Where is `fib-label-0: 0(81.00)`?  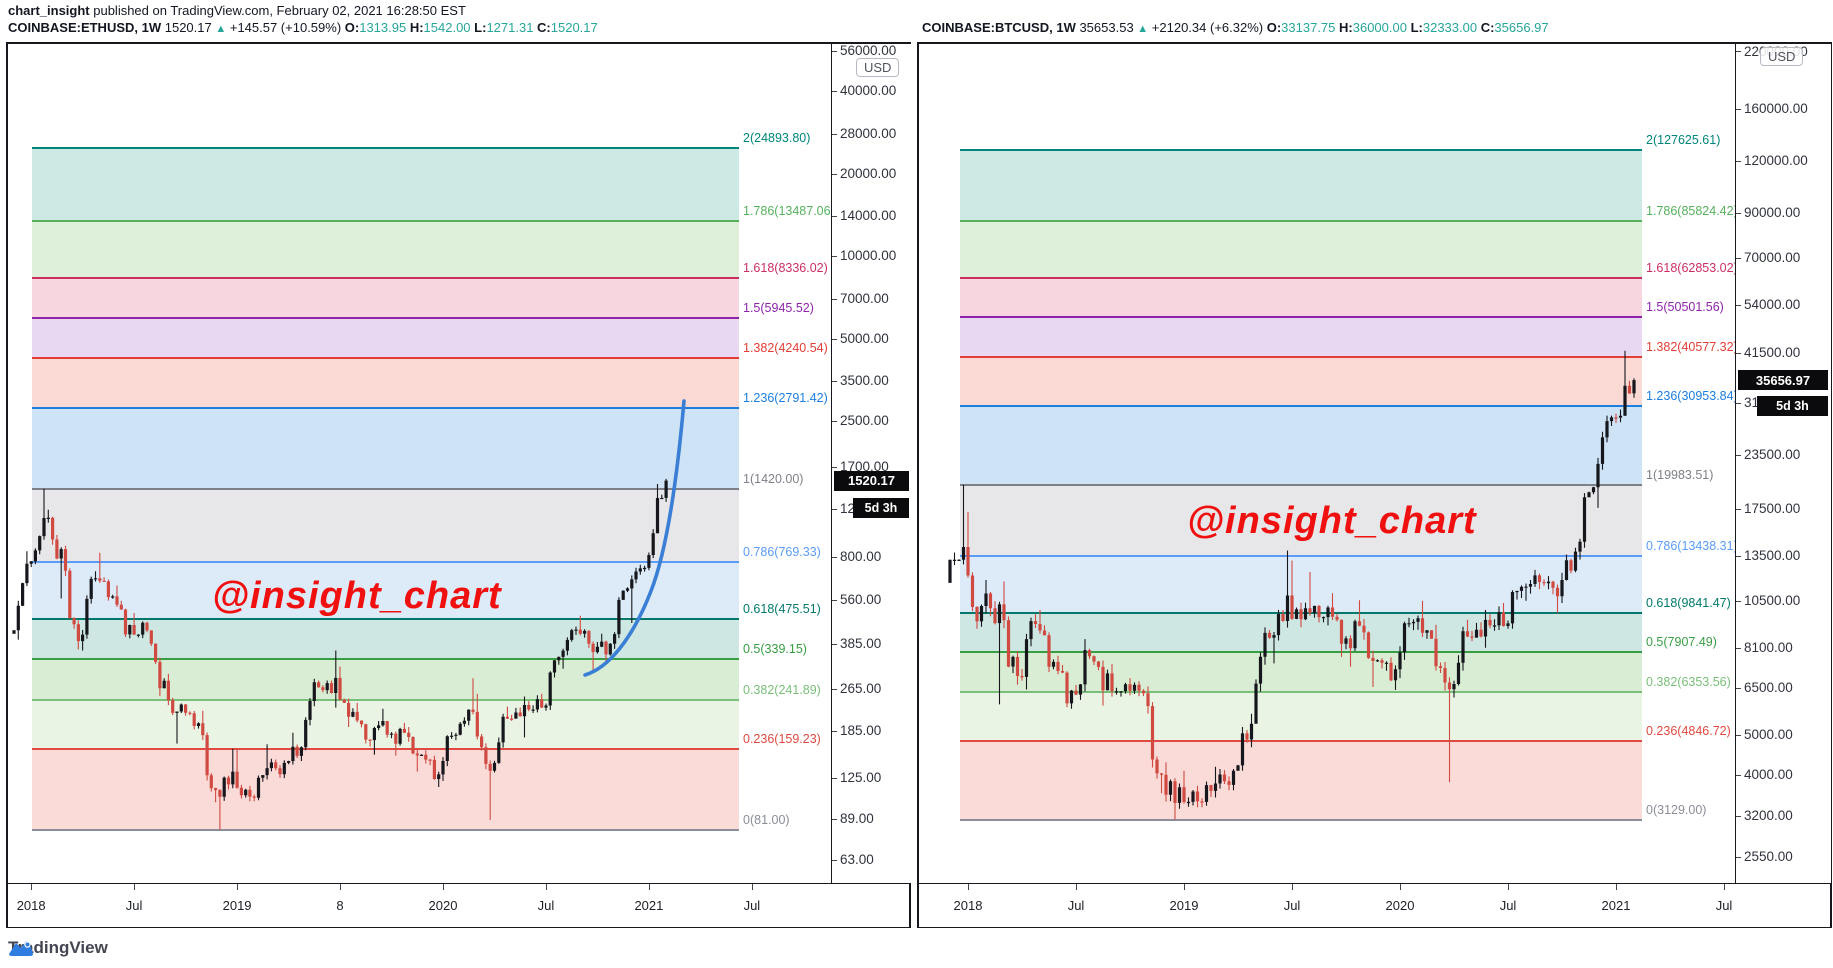 fib-label-0: 0(81.00) is located at coordinates (766, 819).